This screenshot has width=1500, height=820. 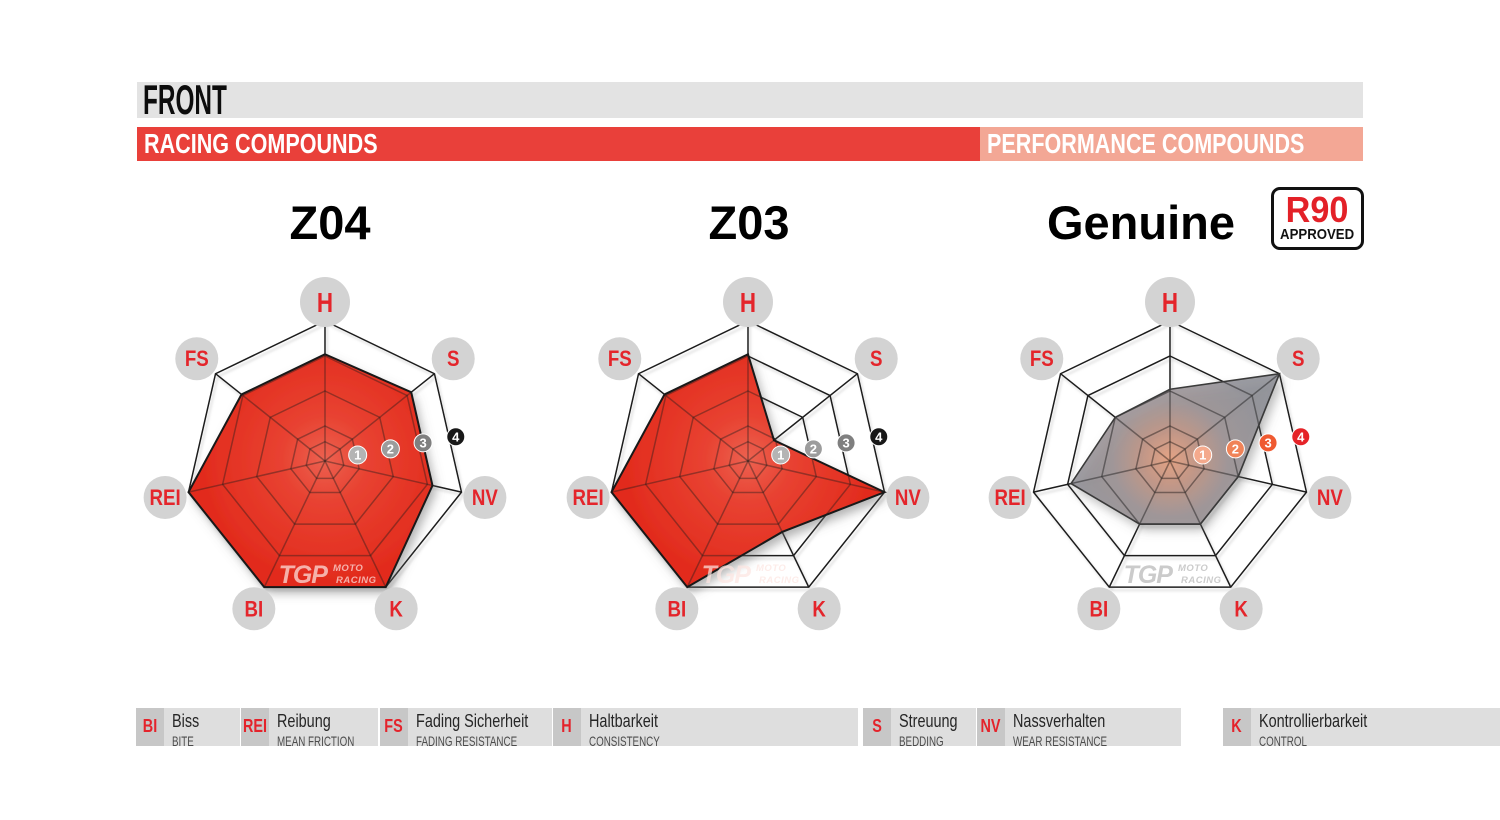 What do you see at coordinates (1317, 210) in the screenshot?
I see `r90-label: R90` at bounding box center [1317, 210].